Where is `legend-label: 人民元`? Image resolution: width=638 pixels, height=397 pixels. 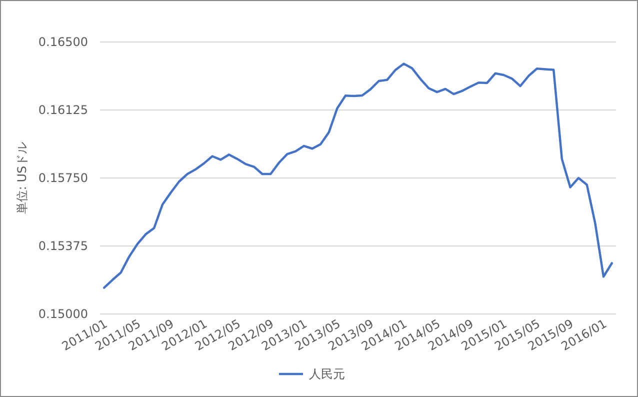
legend-label: 人民元 is located at coordinates (327, 374).